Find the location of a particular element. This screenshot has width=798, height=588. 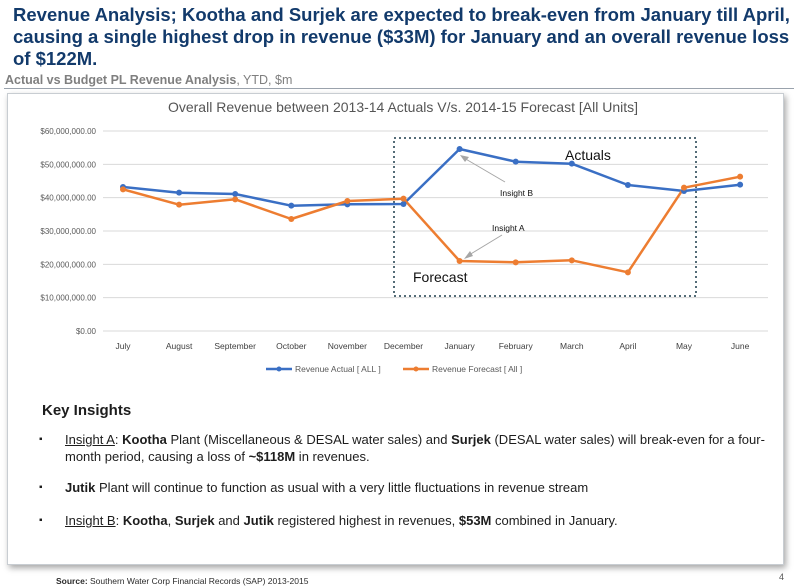

insight-b-text-2: and is located at coordinates (229, 520).